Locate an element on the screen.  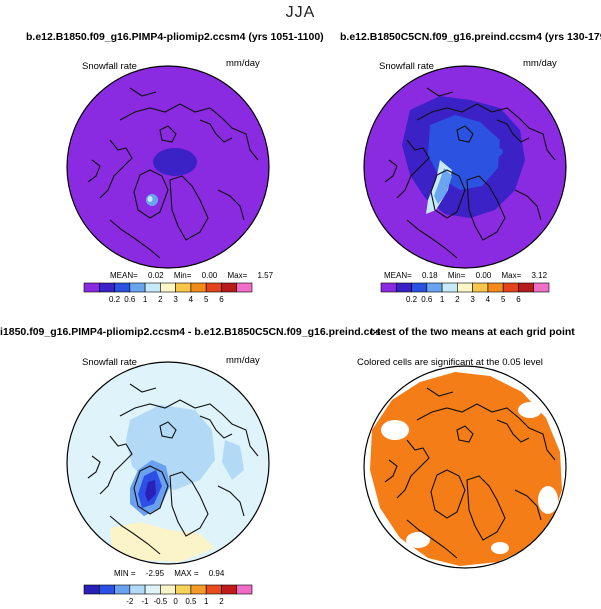
panel2-coastlines is located at coordinates (470, 173).